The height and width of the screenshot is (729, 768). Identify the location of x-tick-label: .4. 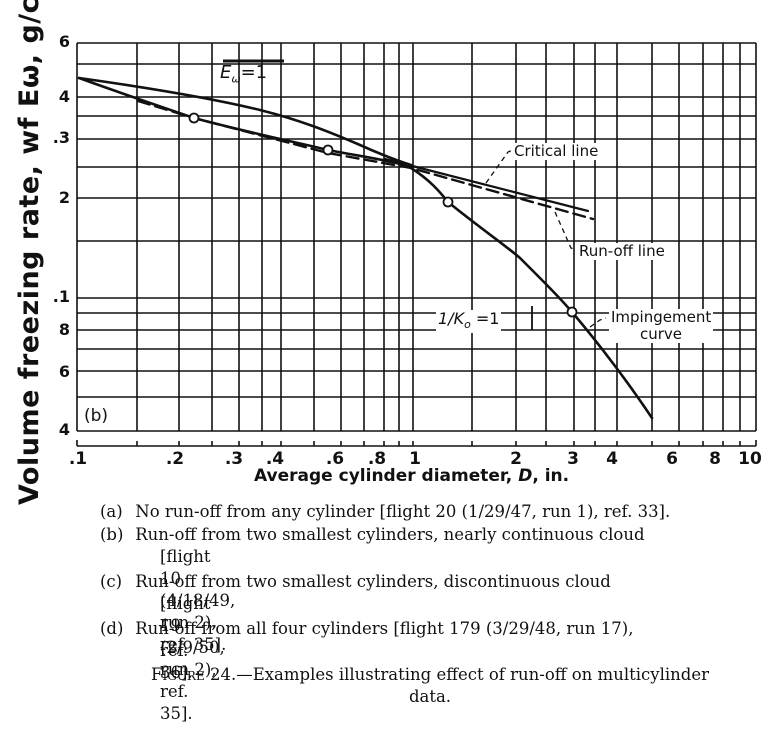
(275, 459).